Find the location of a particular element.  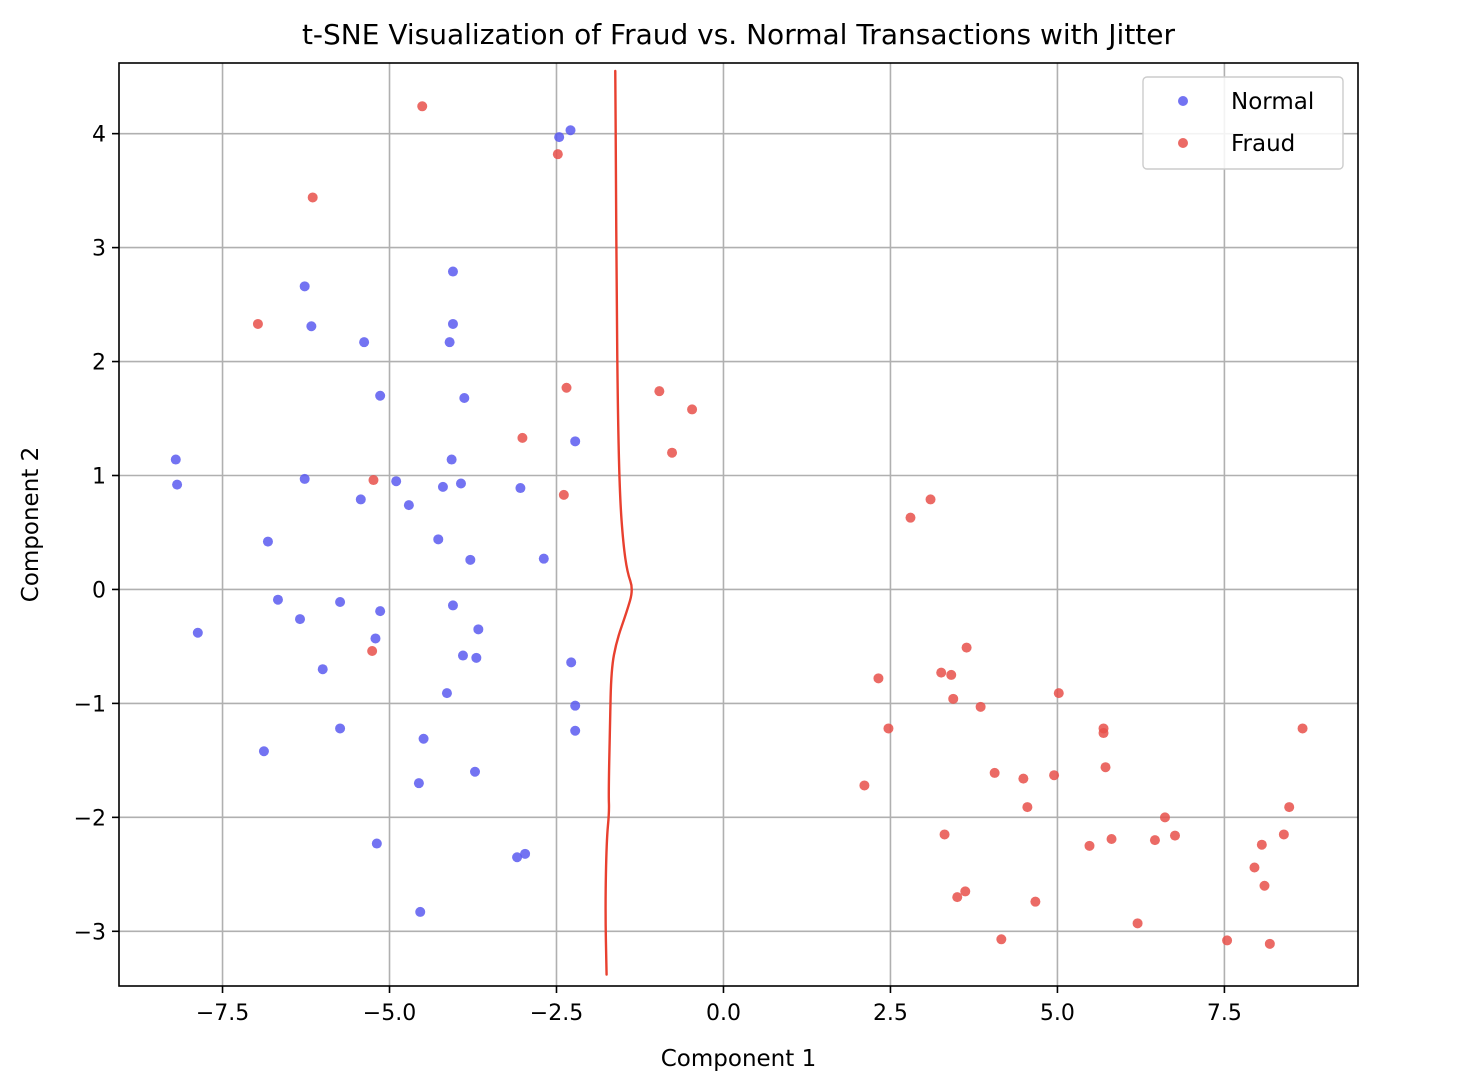

x-tick-label: 0.0 is located at coordinates (723, 1013).